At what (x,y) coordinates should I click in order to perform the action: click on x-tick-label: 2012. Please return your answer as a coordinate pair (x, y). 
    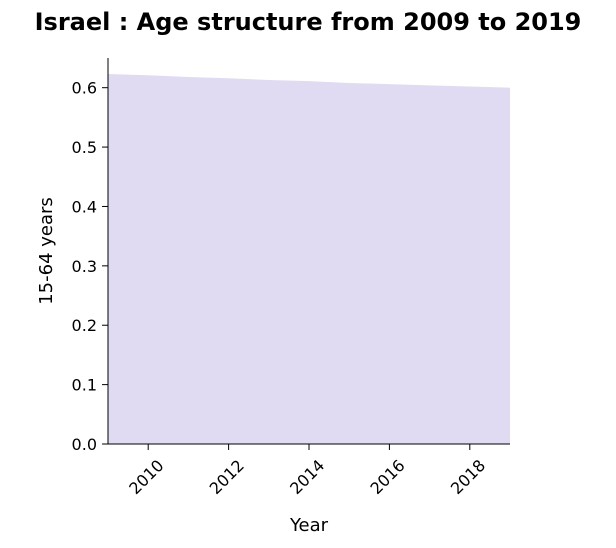
    Looking at the image, I should click on (227, 477).